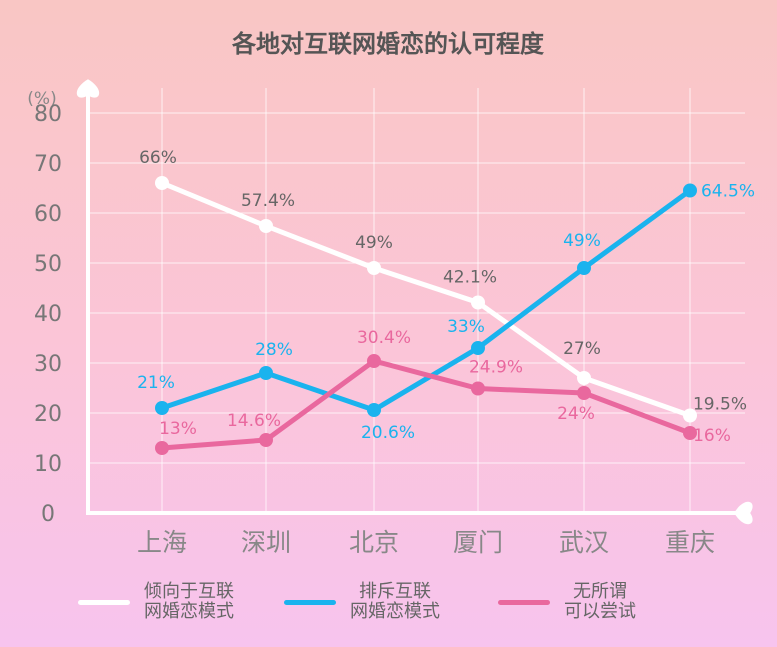  What do you see at coordinates (48, 114) in the screenshot?
I see `y-tick-label: 80` at bounding box center [48, 114].